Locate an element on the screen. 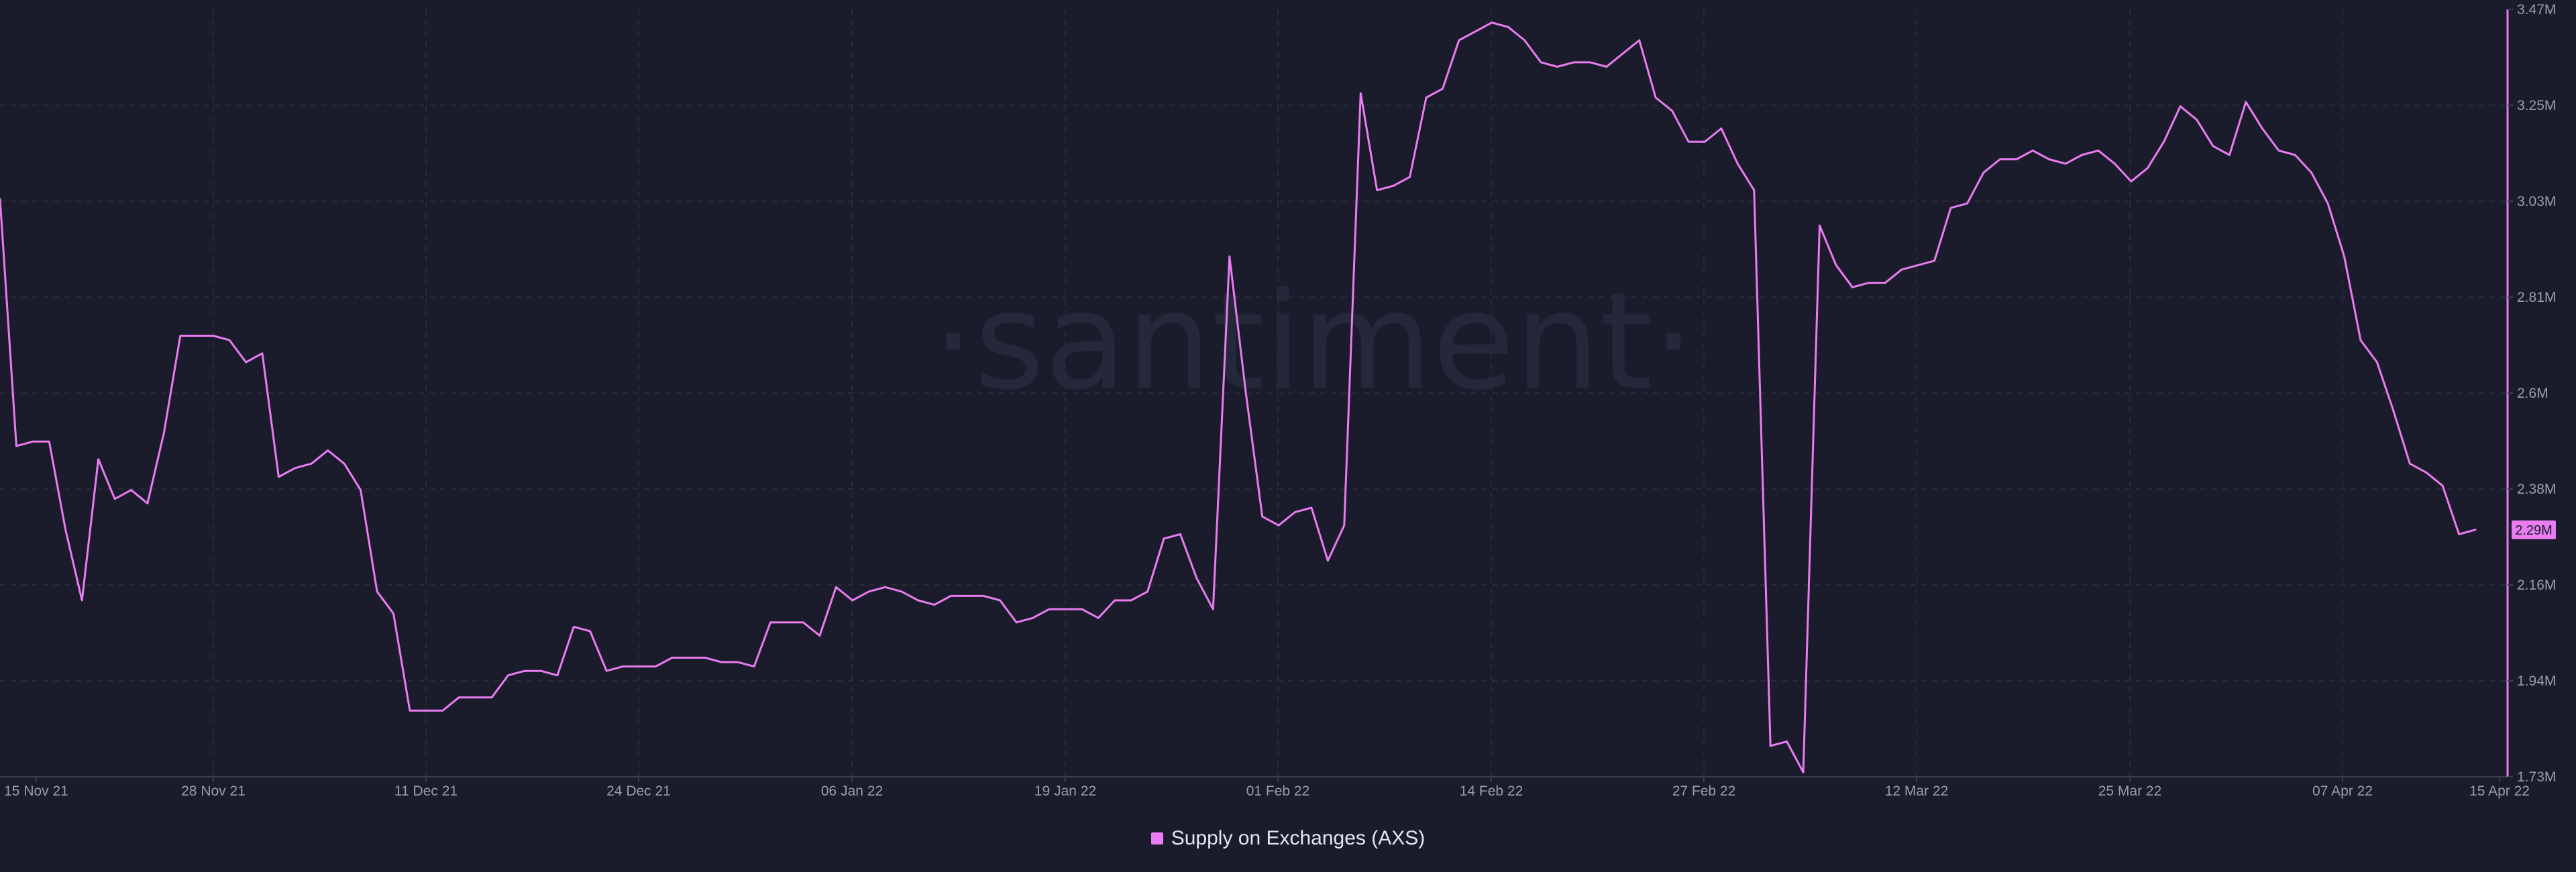  legend: Supply on Exchanges (AXS) is located at coordinates (1288, 839).